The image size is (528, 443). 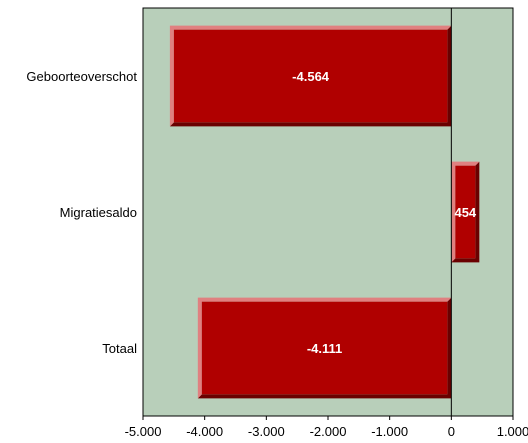 I want to click on category-label: Totaal, so click(x=119, y=348).